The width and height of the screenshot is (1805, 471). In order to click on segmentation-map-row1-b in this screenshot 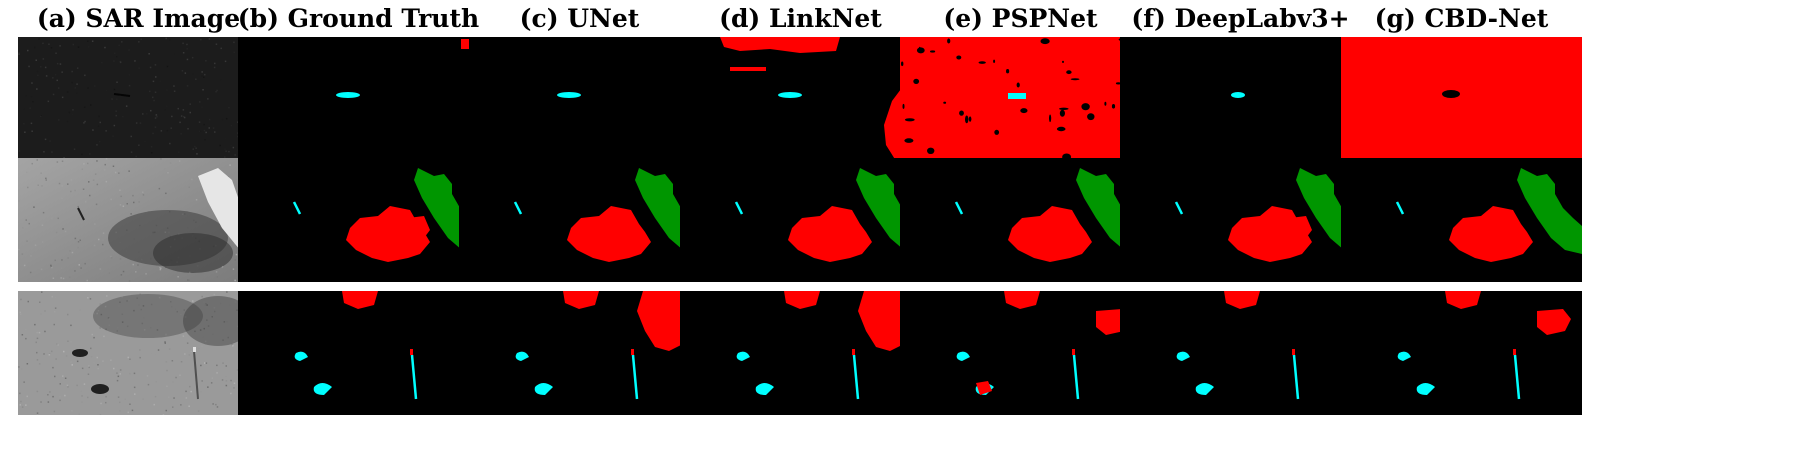, I will do `click(358, 99)`.